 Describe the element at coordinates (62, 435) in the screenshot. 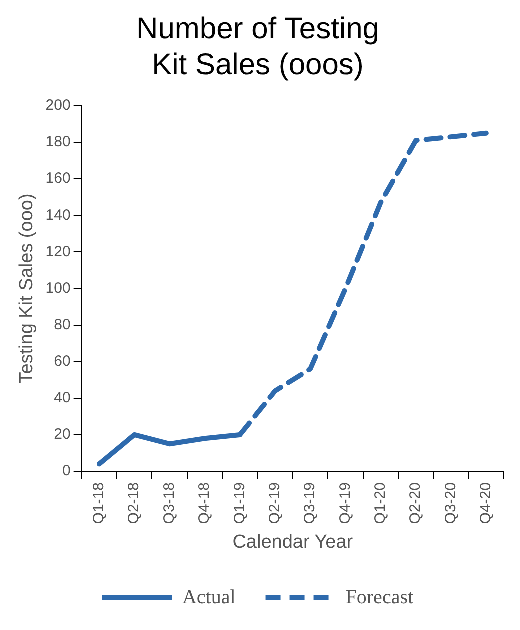

I see `y-tick-label: 20` at that location.